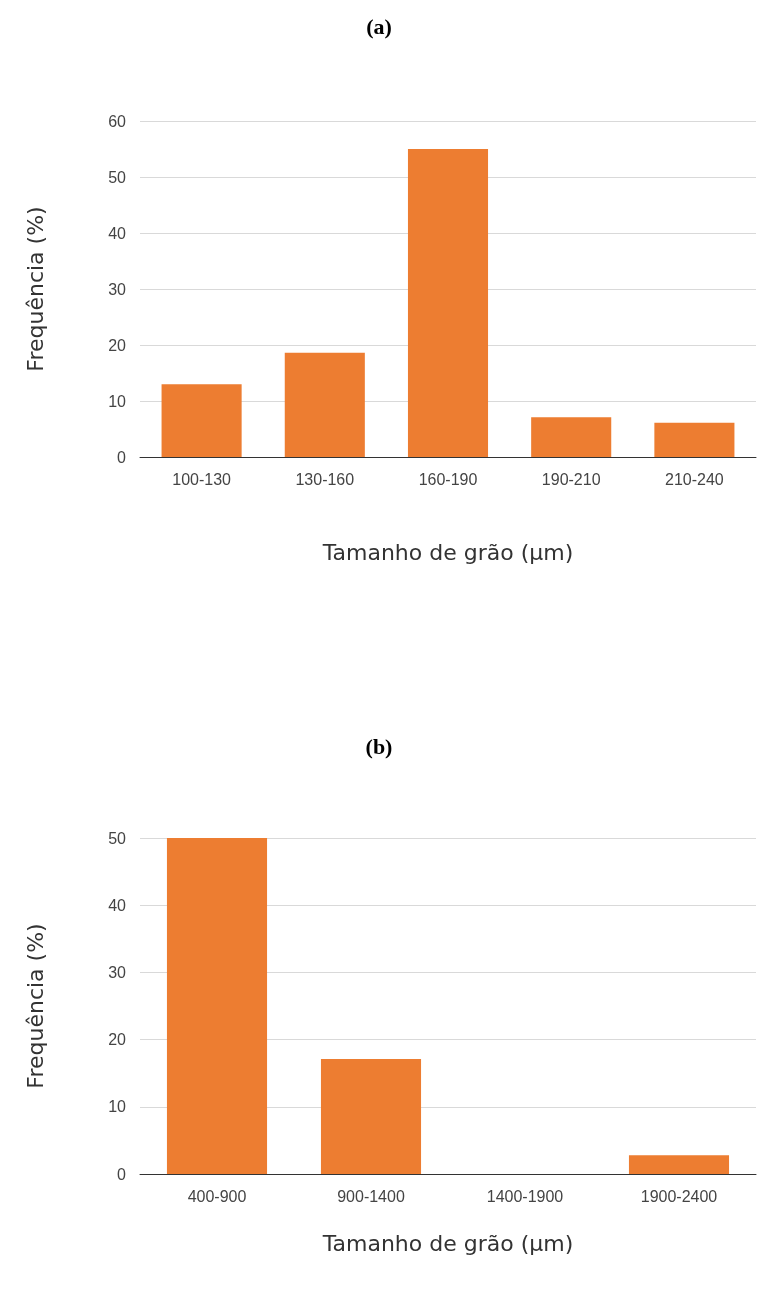  I want to click on chart-title: (a), so click(379, 26).